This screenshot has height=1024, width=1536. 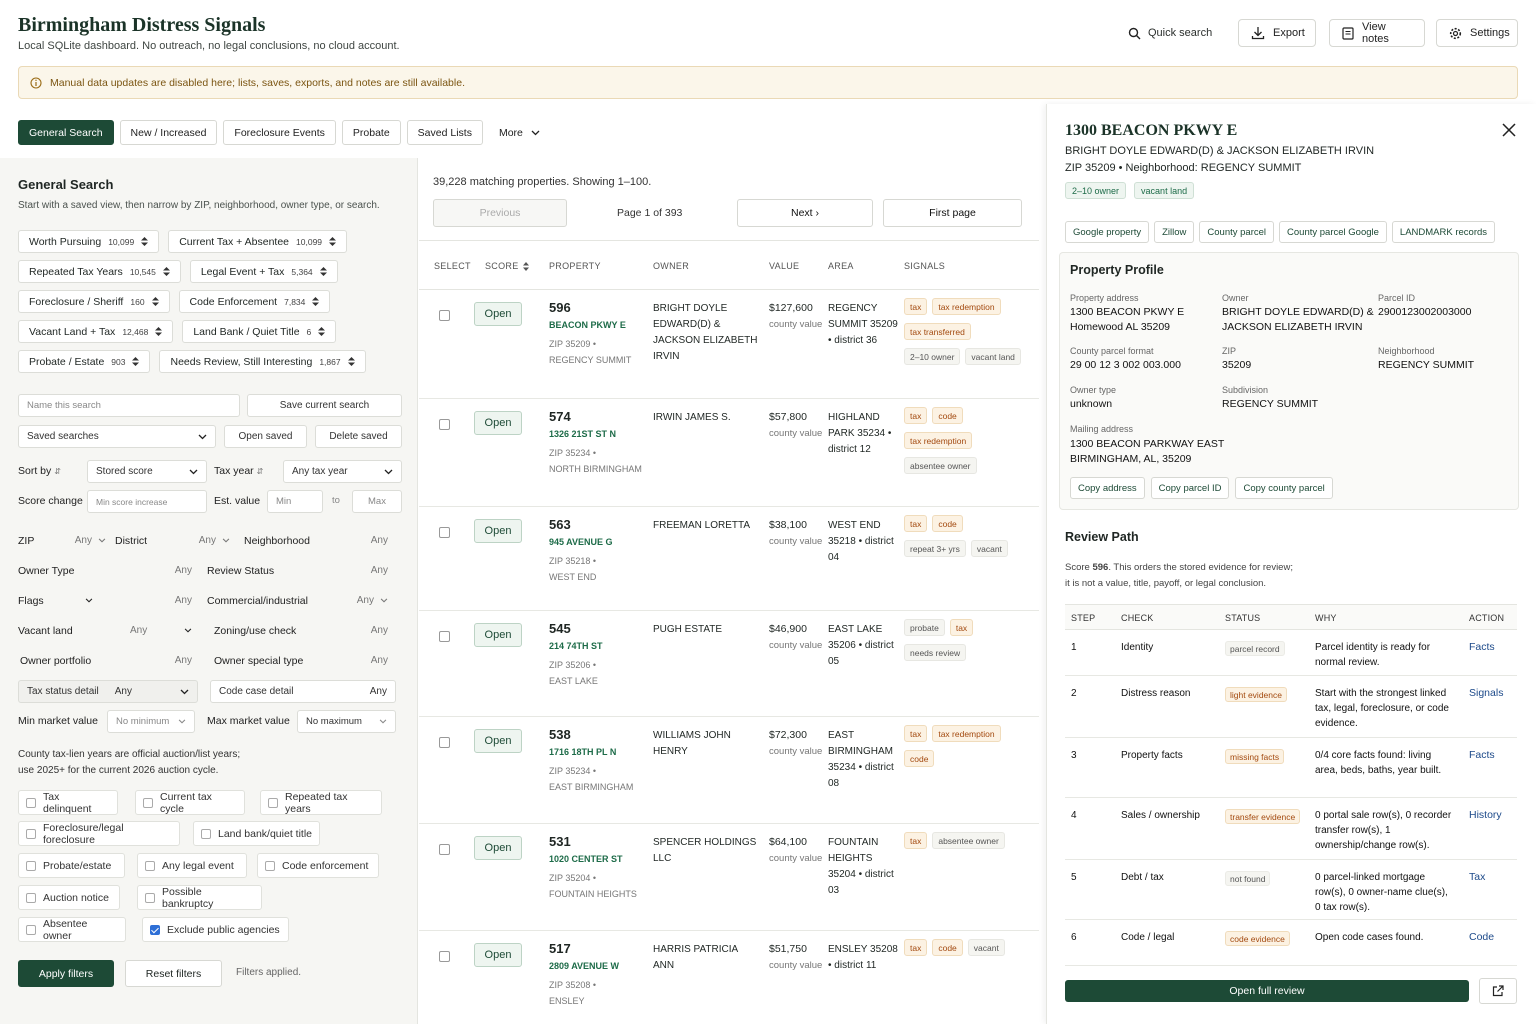 I want to click on landmark-records-link: LANDMARK records, so click(x=1443, y=232).